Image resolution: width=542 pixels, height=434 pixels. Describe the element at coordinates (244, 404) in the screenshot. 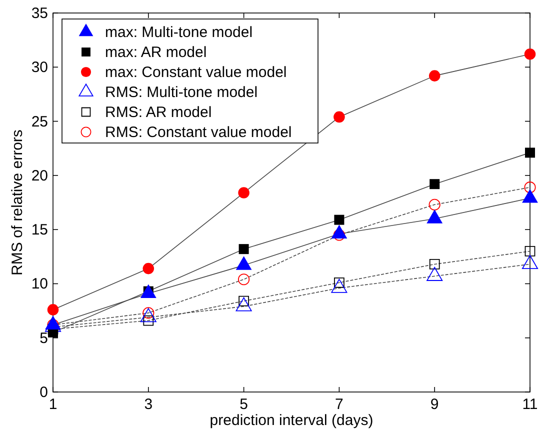

I see `x-tick-label: 5` at that location.